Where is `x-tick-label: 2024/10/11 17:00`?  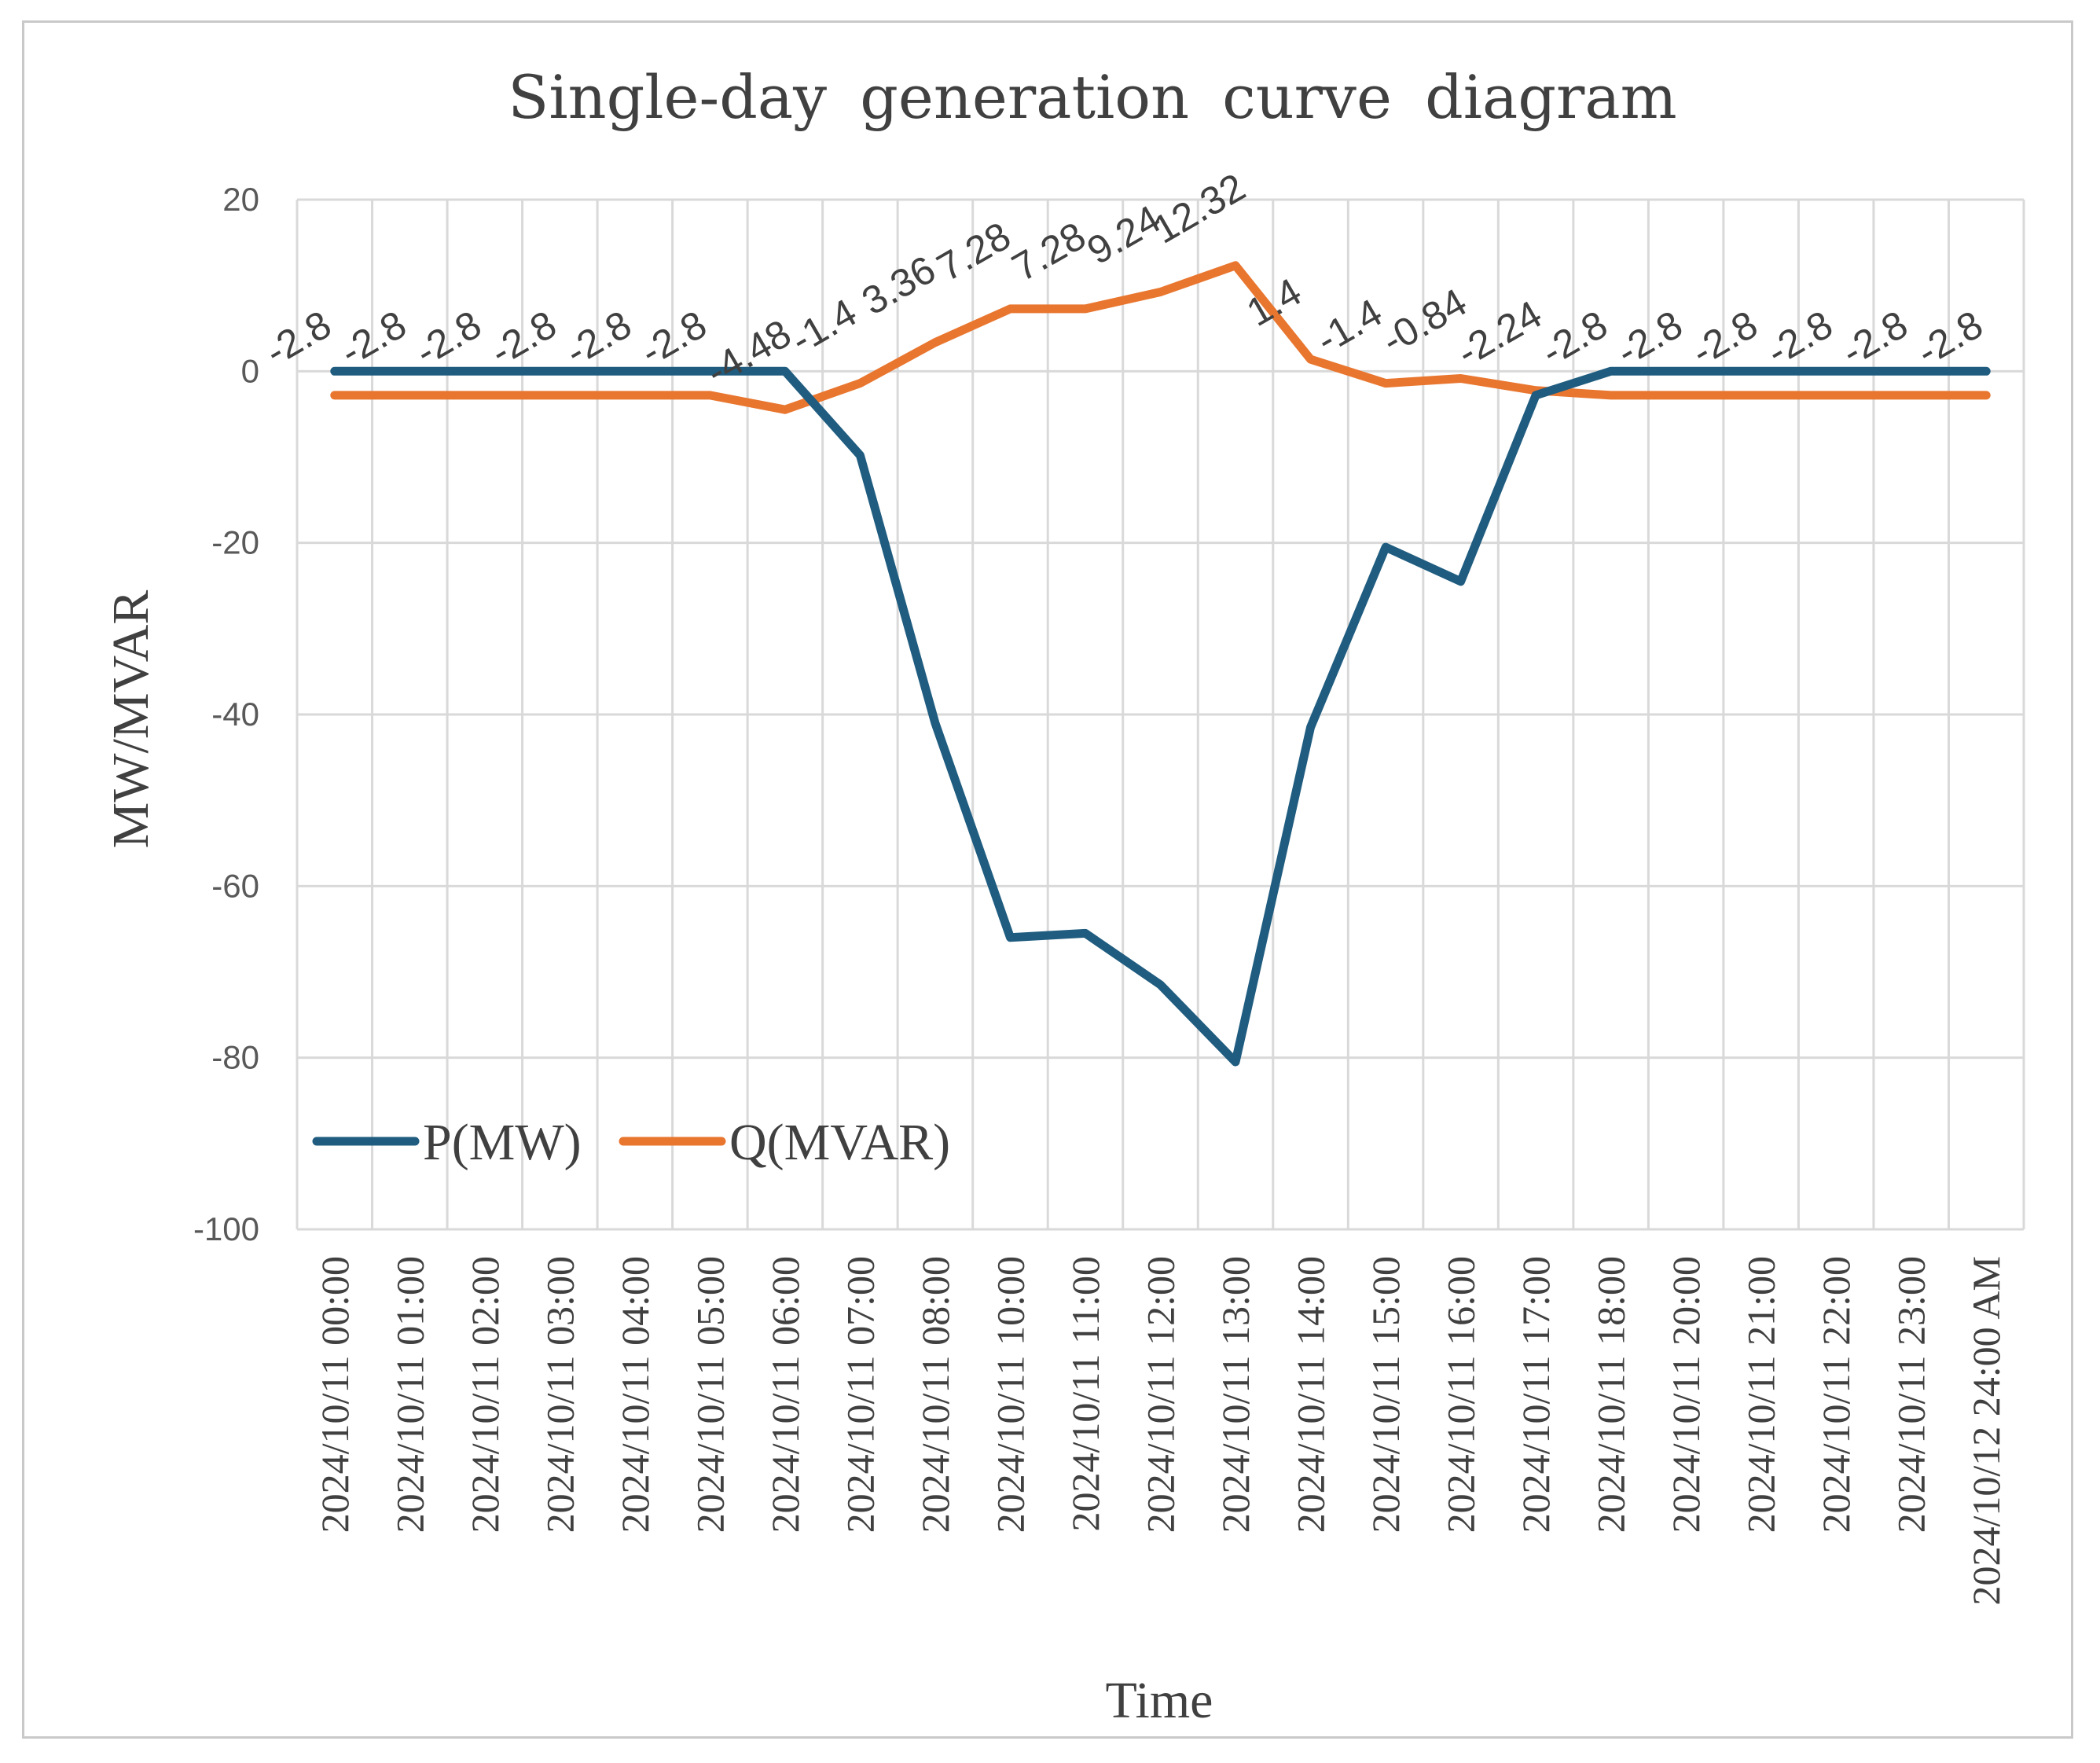 x-tick-label: 2024/10/11 17:00 is located at coordinates (1536, 1394).